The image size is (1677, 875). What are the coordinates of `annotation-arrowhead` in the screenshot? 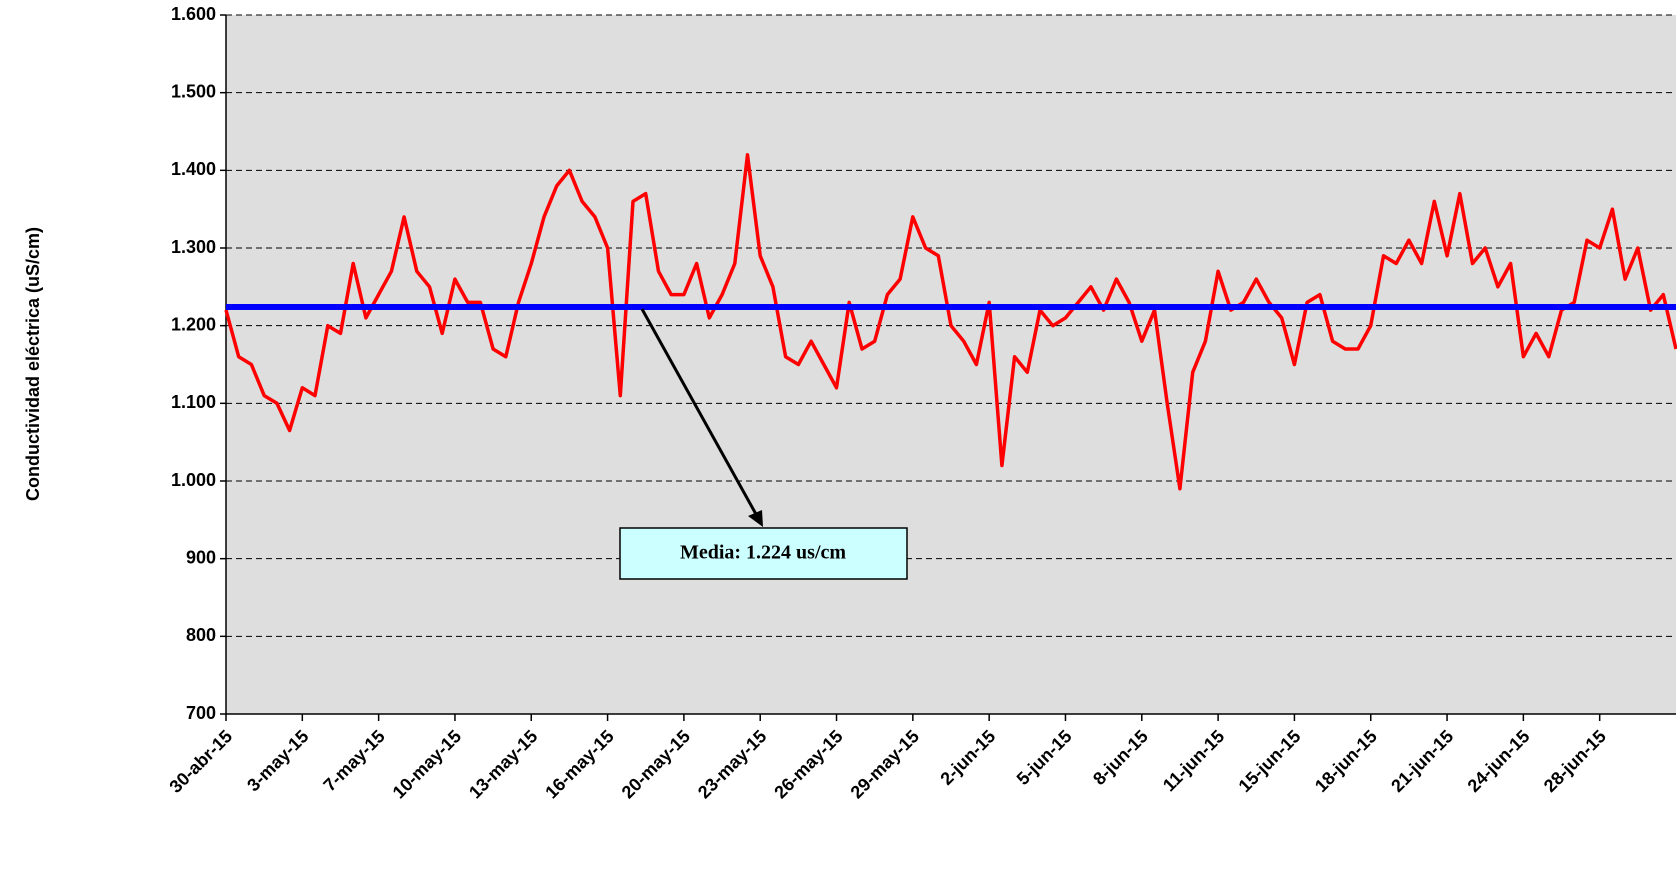 It's located at (755, 518).